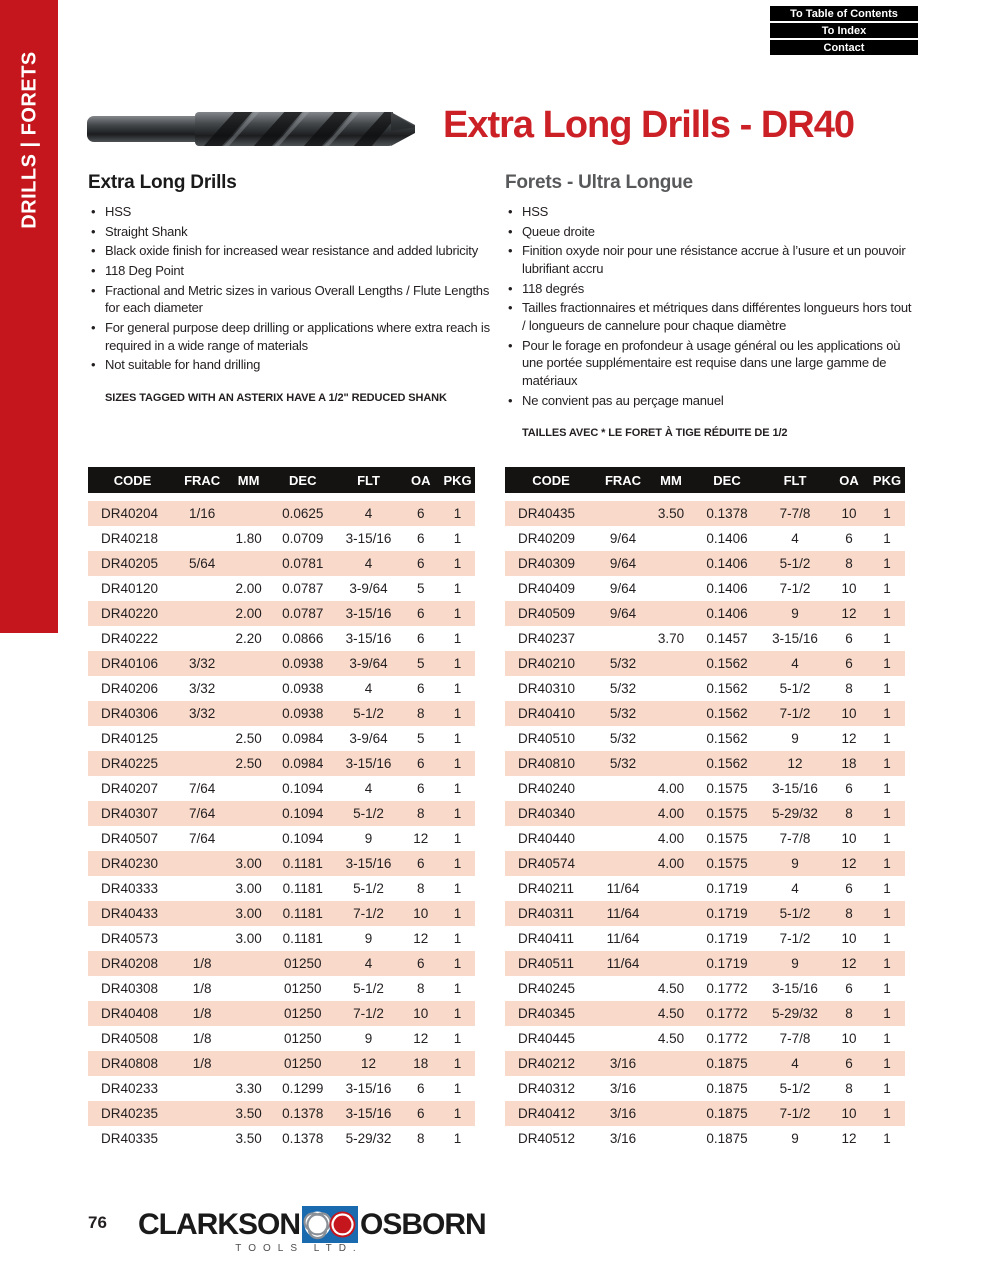 The width and height of the screenshot is (989, 1280). Describe the element at coordinates (623, 663) in the screenshot. I see `table-cell: 5/32` at that location.